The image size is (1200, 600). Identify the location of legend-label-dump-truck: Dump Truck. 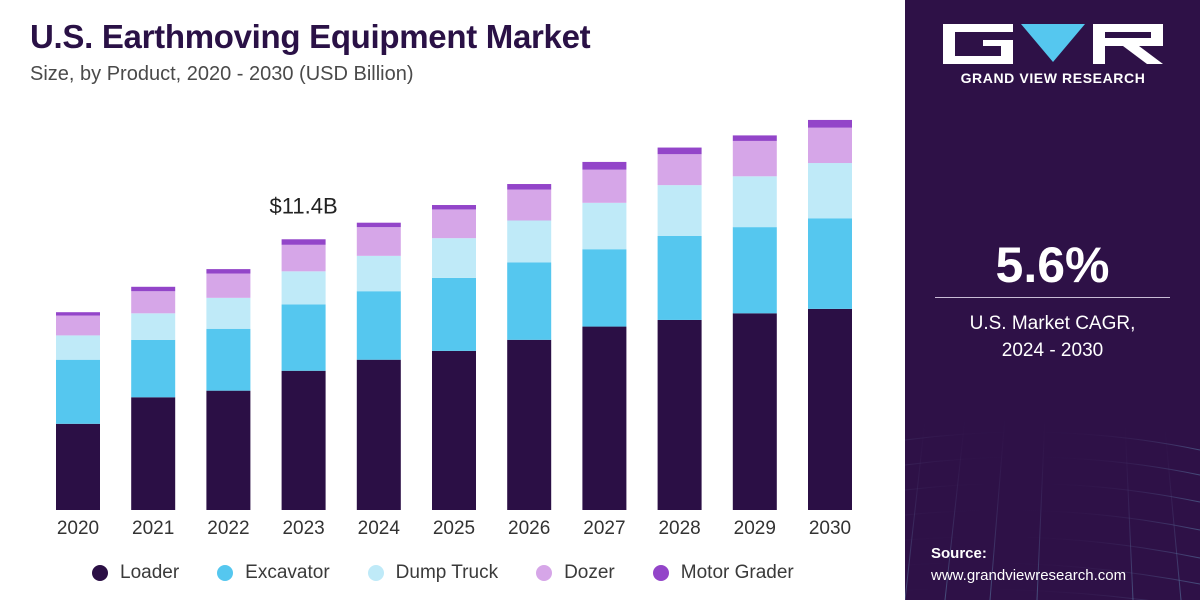
(447, 572).